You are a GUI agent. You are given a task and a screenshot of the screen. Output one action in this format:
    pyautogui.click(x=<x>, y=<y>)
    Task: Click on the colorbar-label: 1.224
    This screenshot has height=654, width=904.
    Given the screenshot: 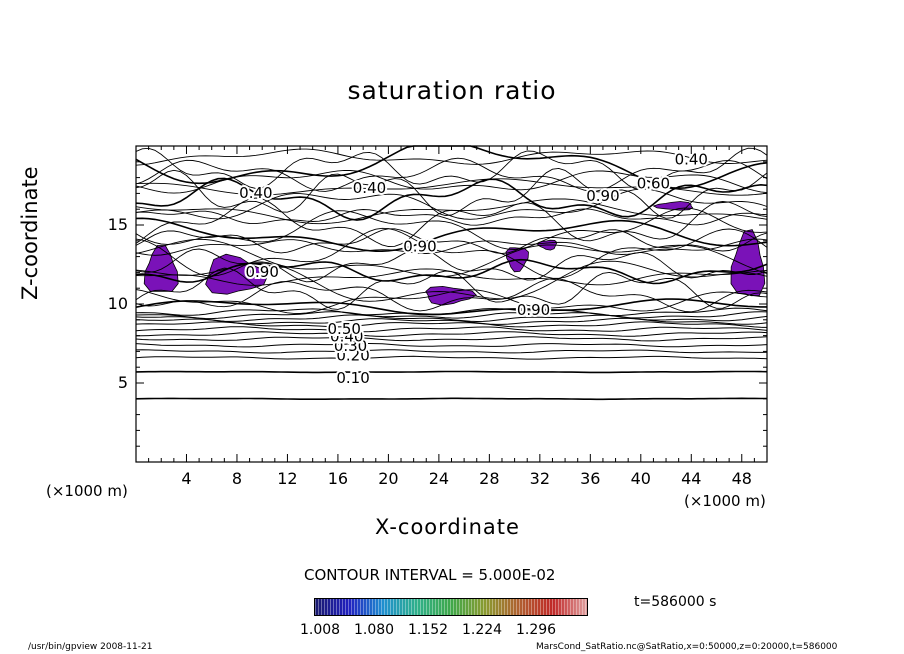 What is the action you would take?
    pyautogui.click(x=482, y=630)
    